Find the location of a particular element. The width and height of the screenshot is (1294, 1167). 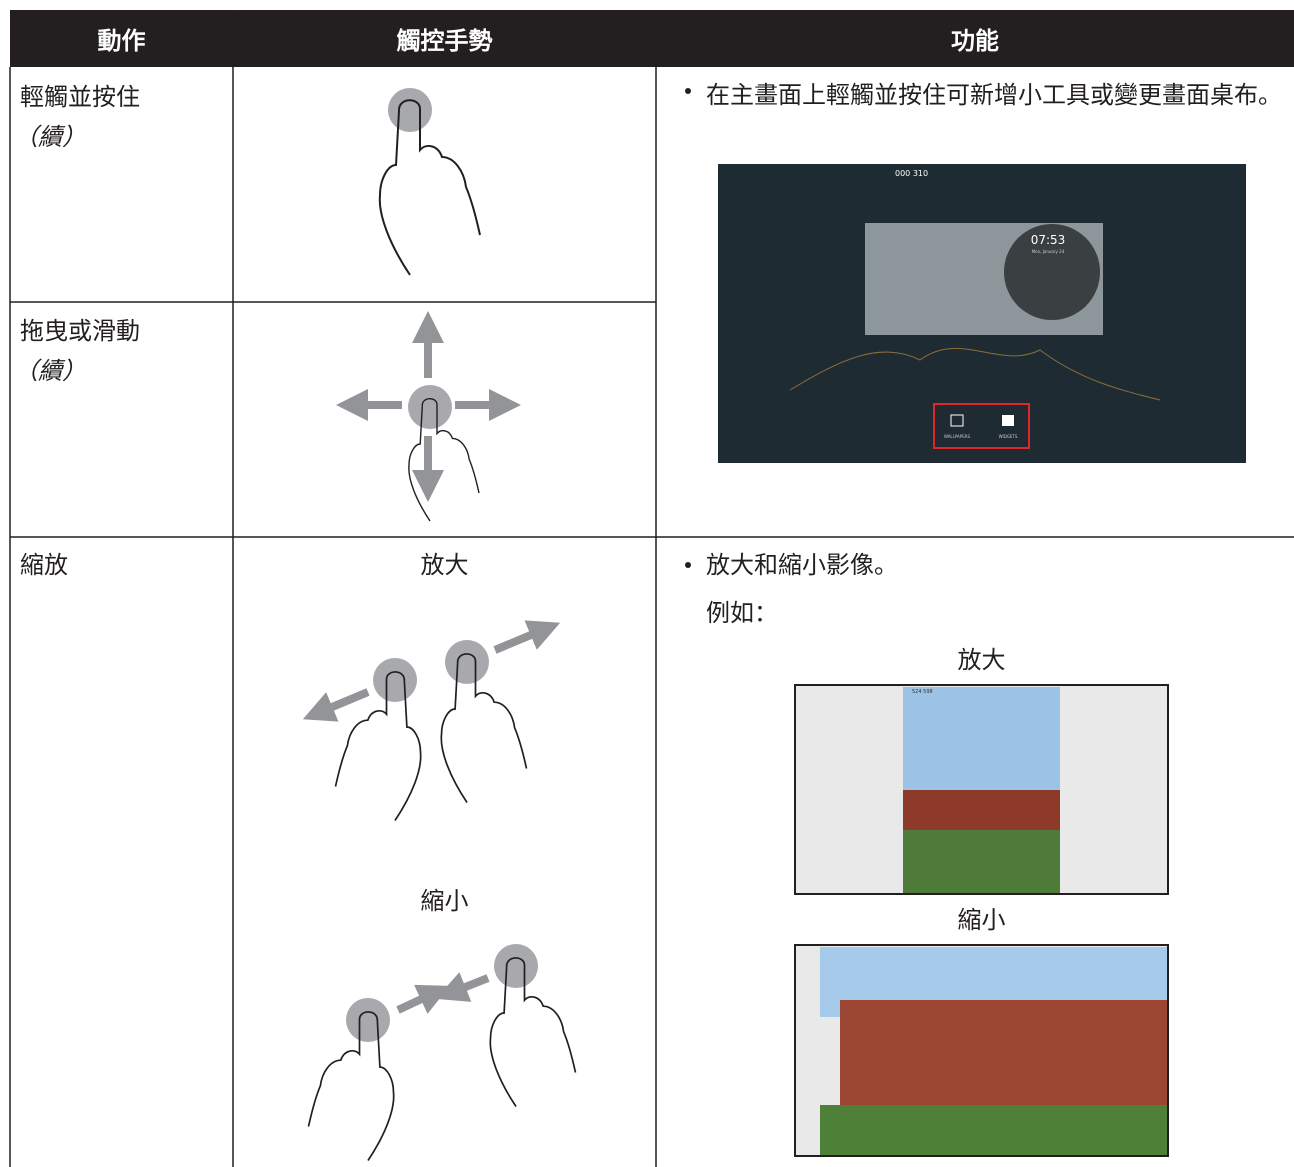

image-label: 縮小 is located at coordinates (981, 920).